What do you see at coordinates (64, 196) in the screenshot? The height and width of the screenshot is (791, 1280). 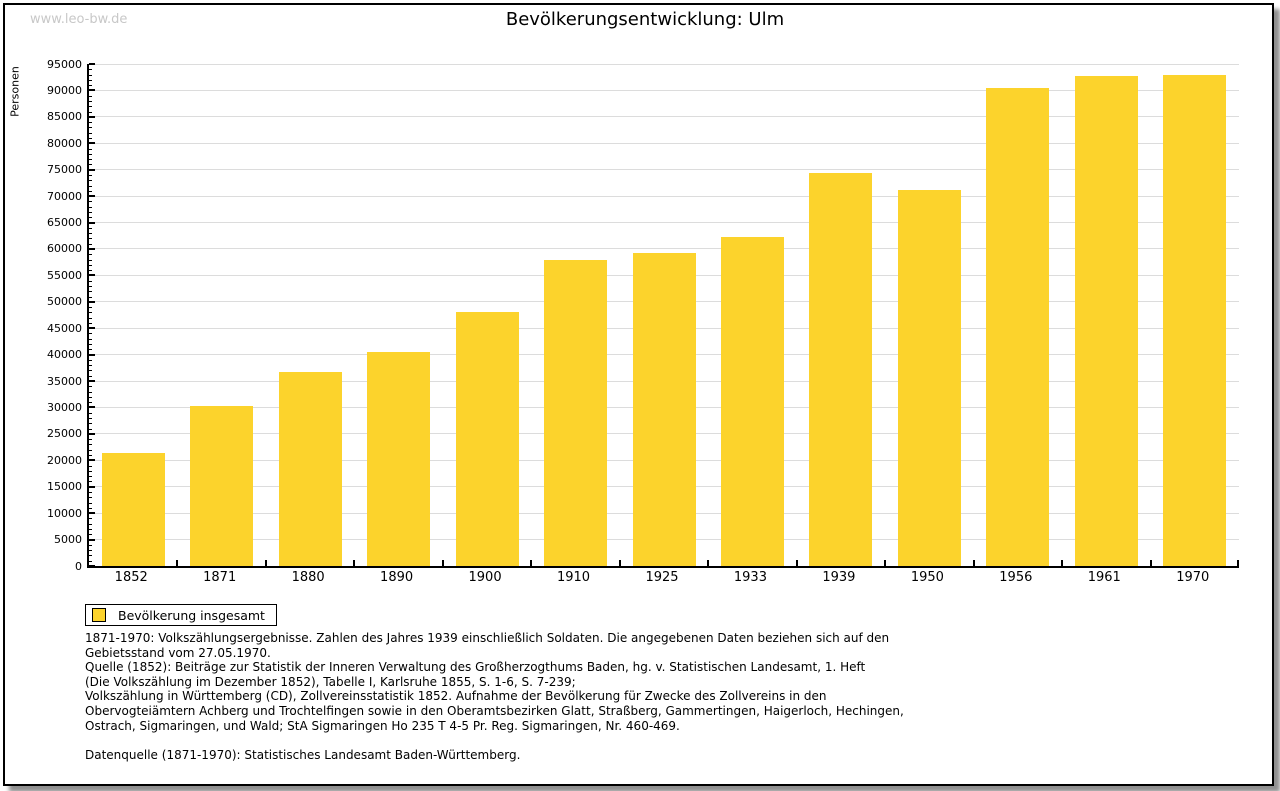 I see `y-tick-label-70000: 70000` at bounding box center [64, 196].